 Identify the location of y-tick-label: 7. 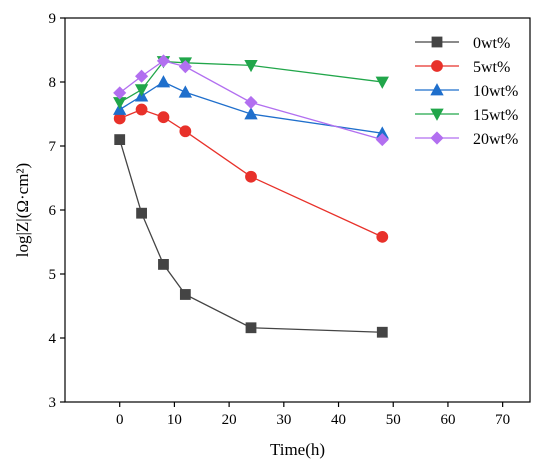
(53, 147).